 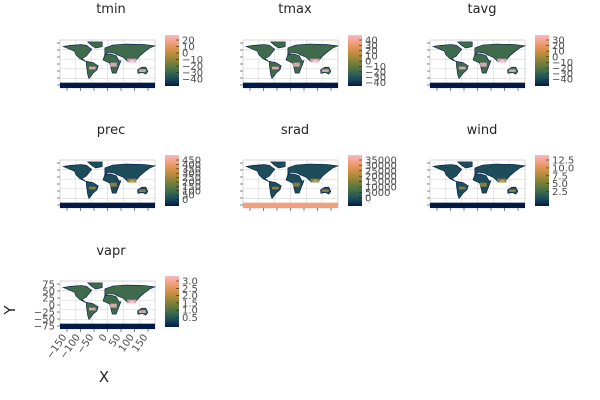 What do you see at coordinates (111, 251) in the screenshot?
I see `panel-title-vapr: vapr` at bounding box center [111, 251].